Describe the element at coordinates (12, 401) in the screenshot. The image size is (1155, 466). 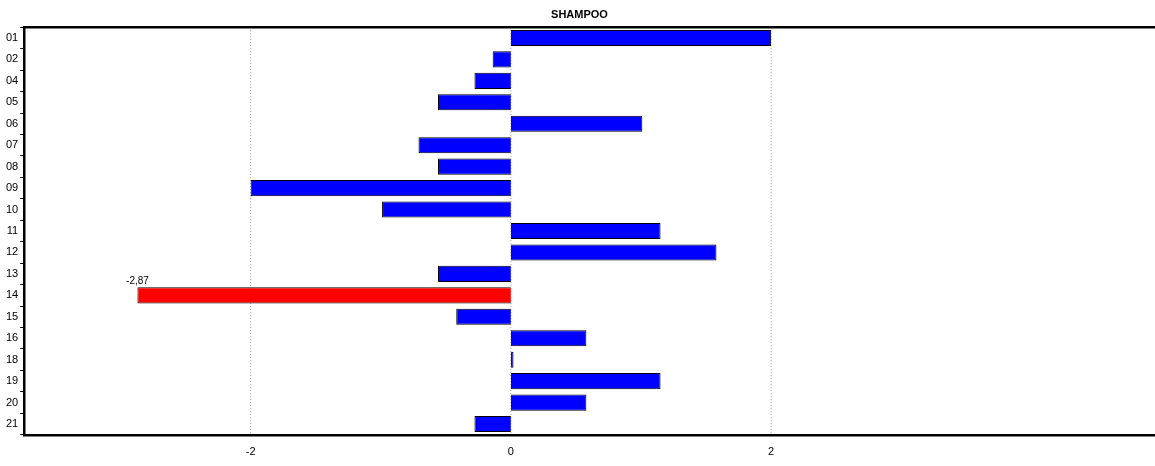
I see `y-tick-label: 20` at that location.